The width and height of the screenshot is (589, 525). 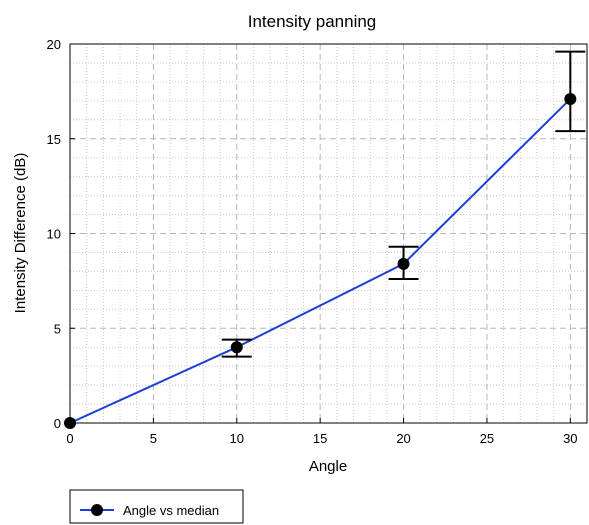 What do you see at coordinates (54, 139) in the screenshot?
I see `y-tick-label: 15` at bounding box center [54, 139].